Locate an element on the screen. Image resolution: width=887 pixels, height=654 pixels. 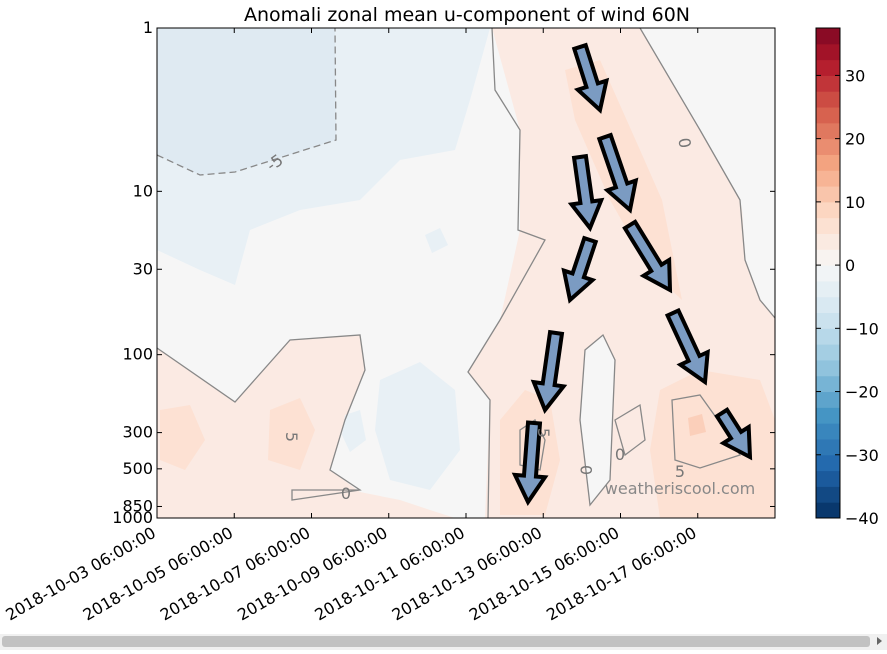
y-tick-label: 300 is located at coordinates (137, 432).